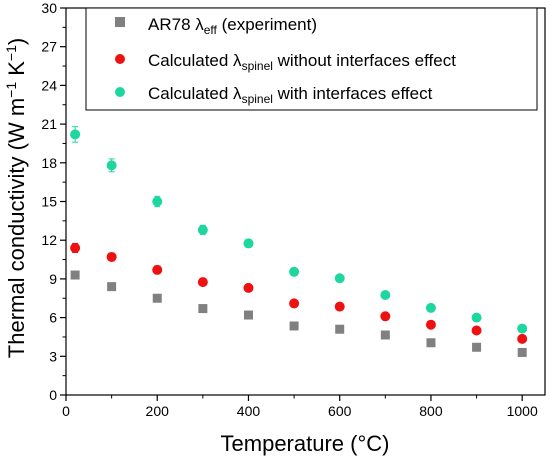 Image resolution: width=550 pixels, height=463 pixels. I want to click on legend-marker-with-interfaces, so click(120, 92).